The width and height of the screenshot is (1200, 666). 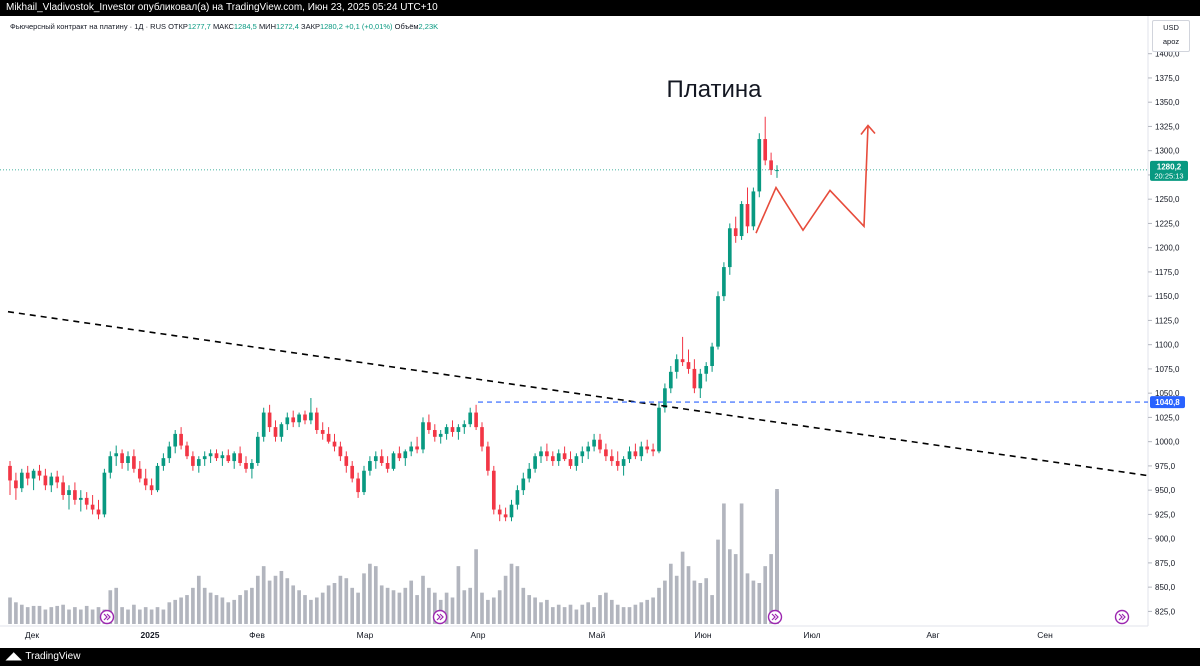 I want to click on scale-mode-label: apoz, so click(x=1171, y=41).